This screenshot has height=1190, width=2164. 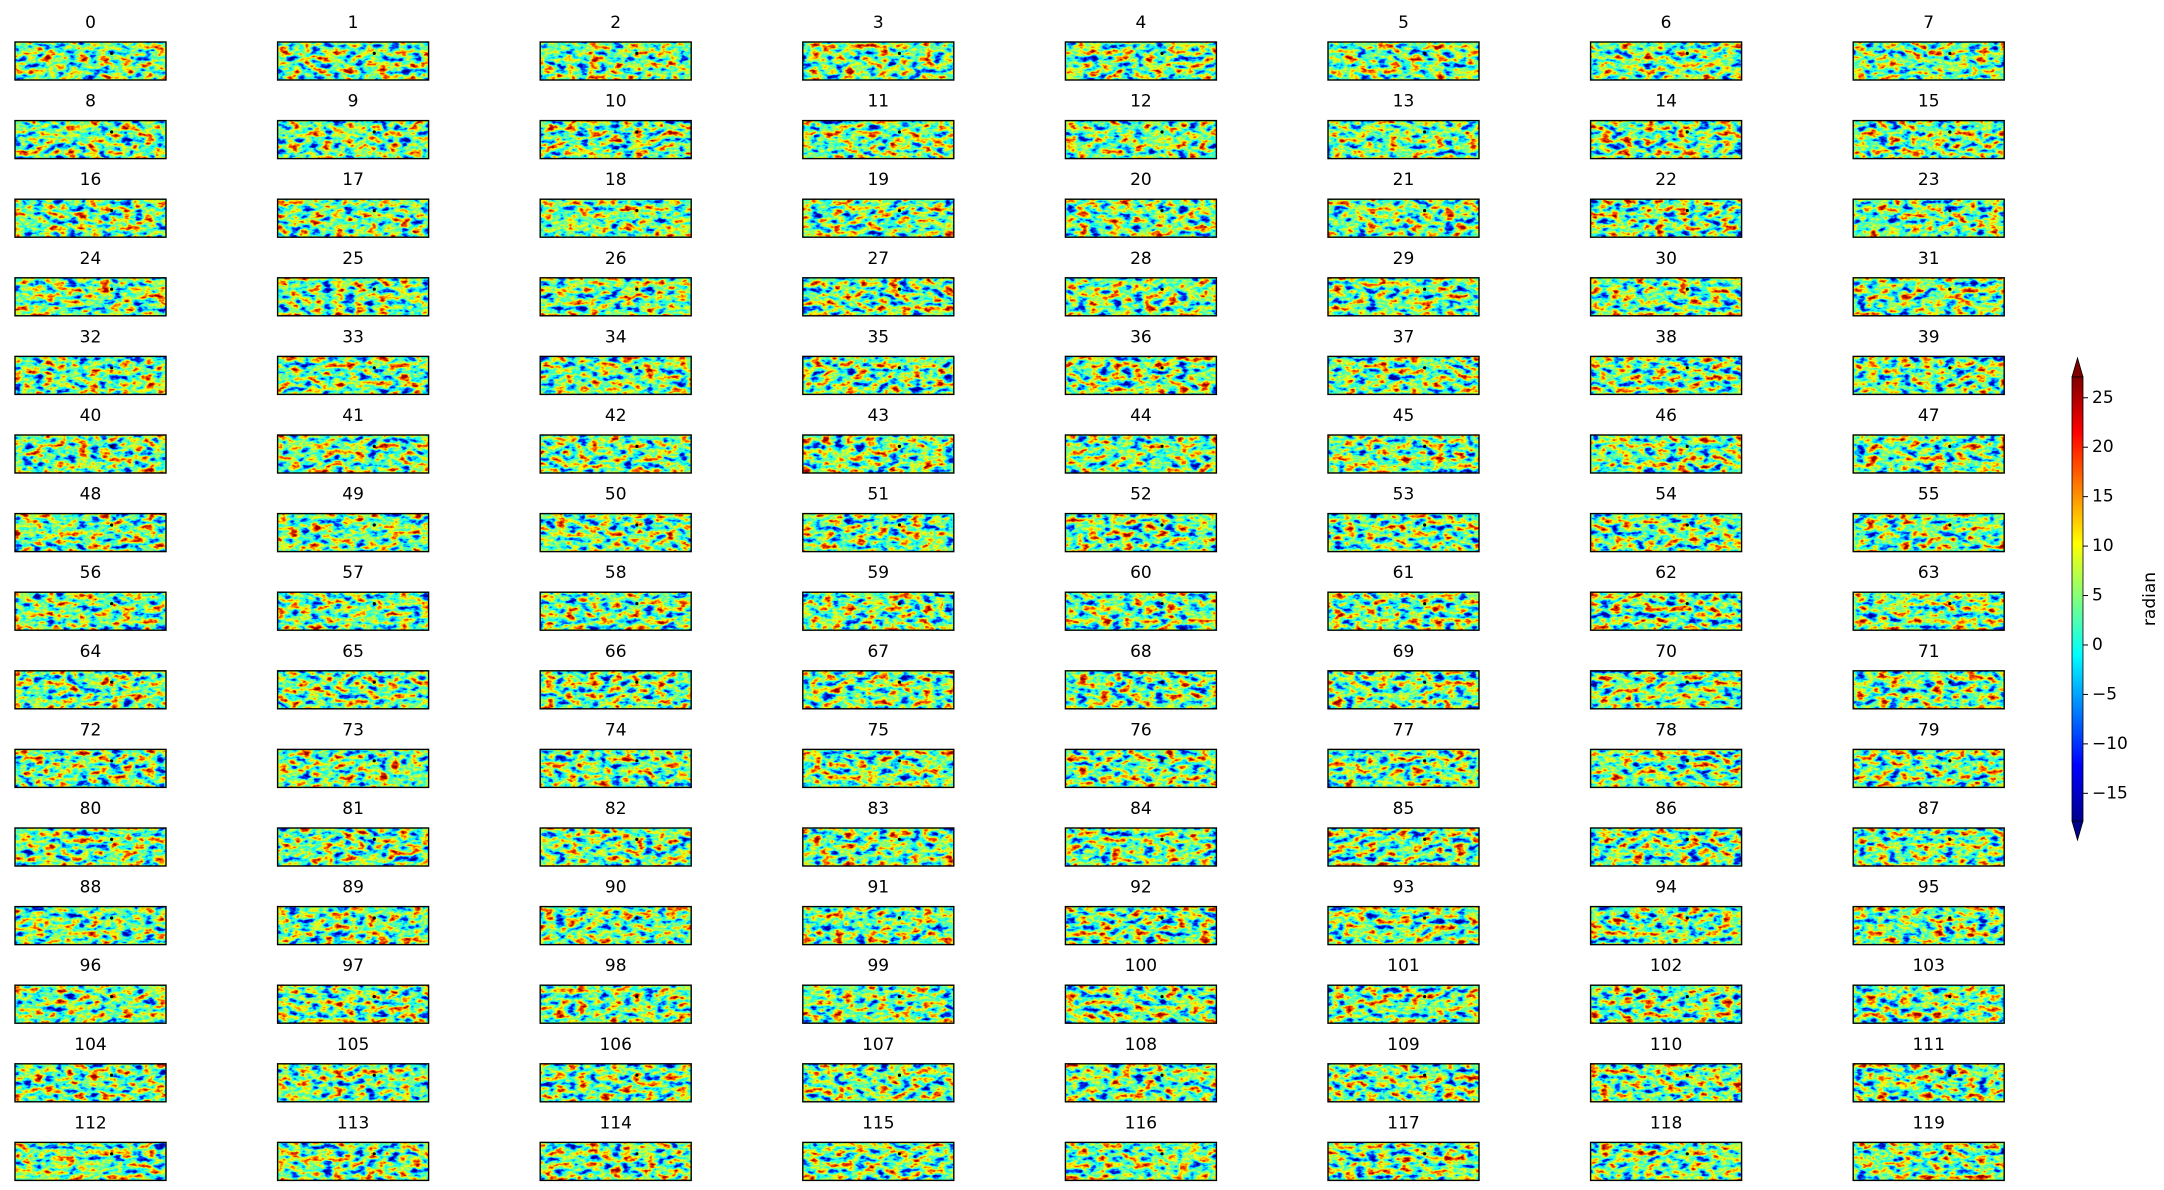 What do you see at coordinates (91, 259) in the screenshot?
I see `panel-title: 24` at bounding box center [91, 259].